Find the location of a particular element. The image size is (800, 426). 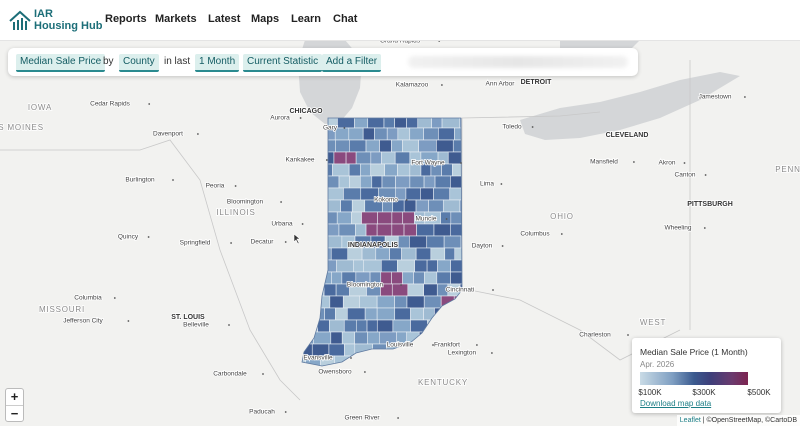

zoom-out: − is located at coordinates (14, 413).